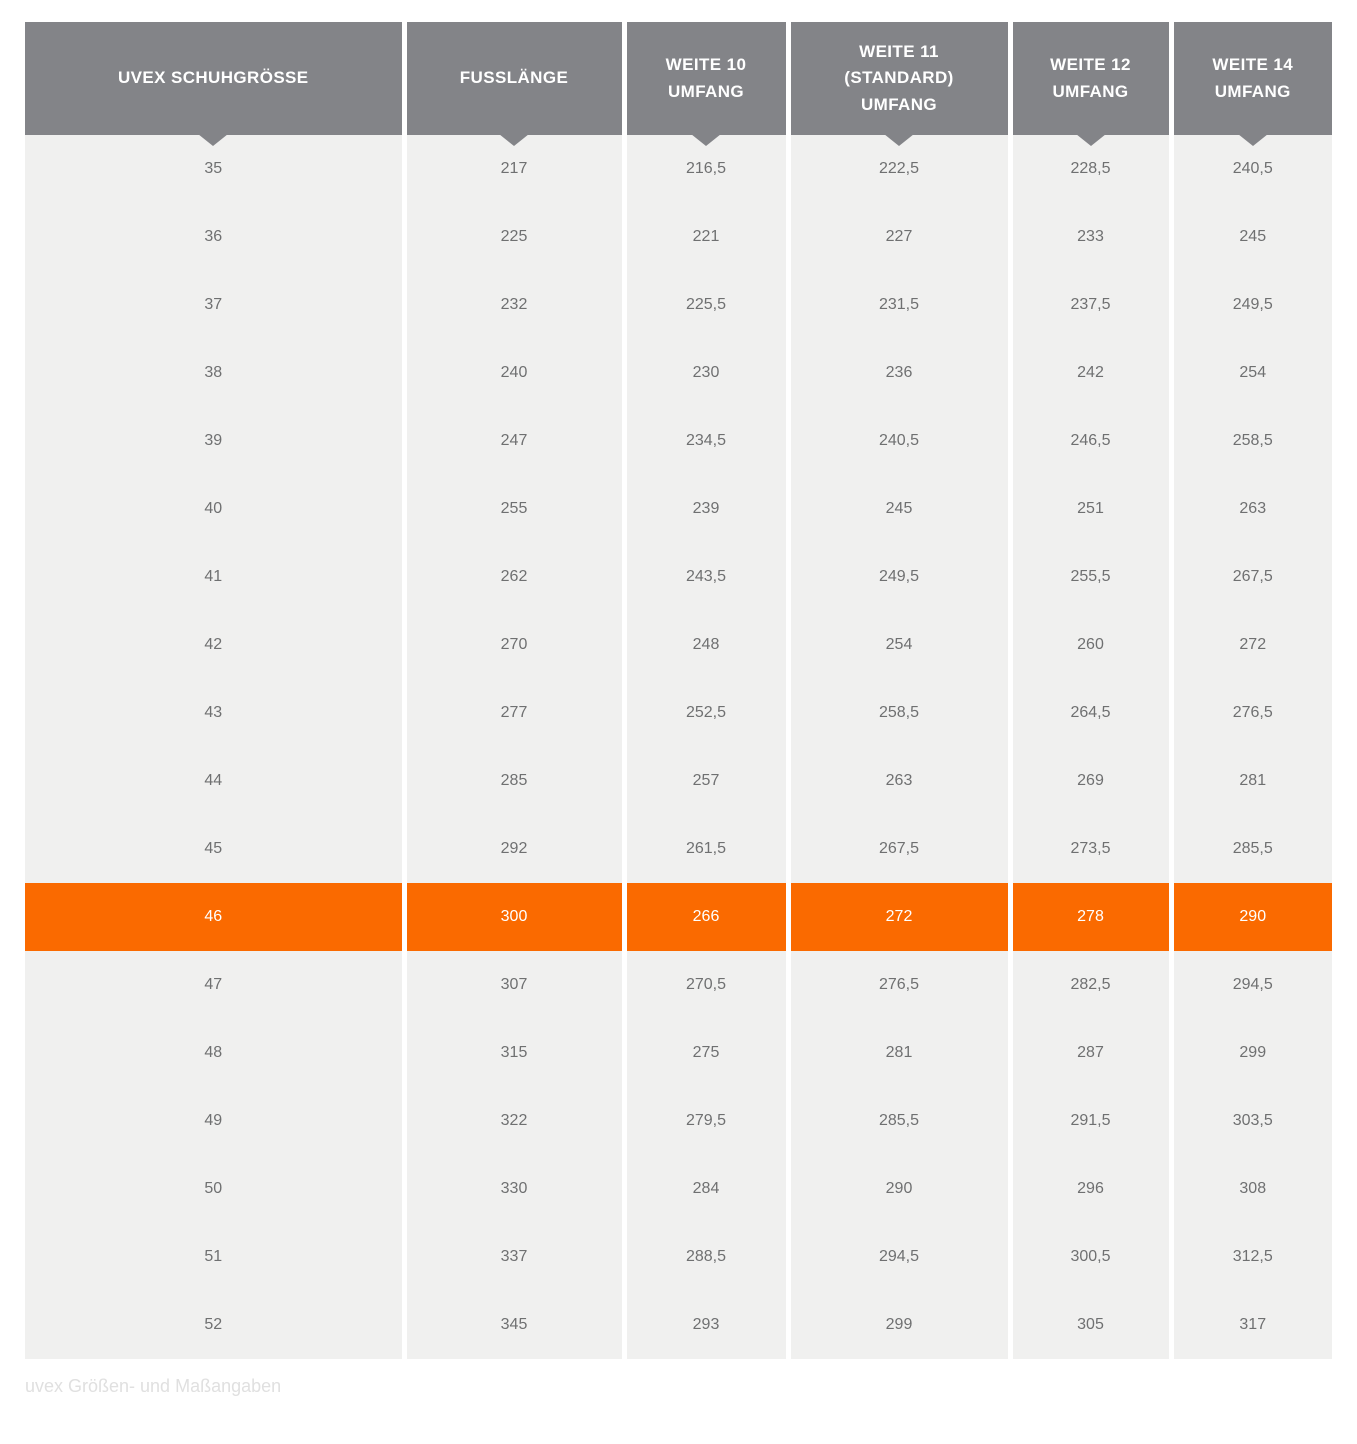  Describe the element at coordinates (897, 1189) in the screenshot. I see `table-cell: 290` at that location.